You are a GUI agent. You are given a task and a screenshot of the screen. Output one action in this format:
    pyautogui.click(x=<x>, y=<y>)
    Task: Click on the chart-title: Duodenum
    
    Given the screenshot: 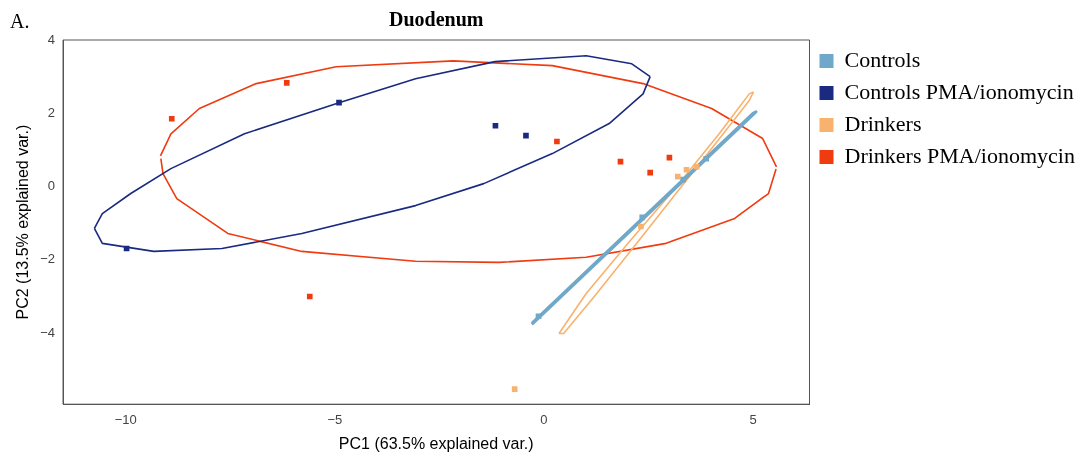 What is the action you would take?
    pyautogui.click(x=436, y=19)
    